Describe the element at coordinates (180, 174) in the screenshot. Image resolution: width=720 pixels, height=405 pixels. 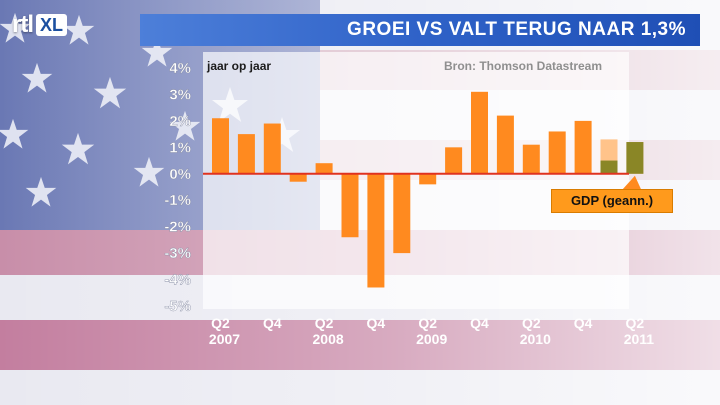
I see `y-tick-label: 0%` at that location.